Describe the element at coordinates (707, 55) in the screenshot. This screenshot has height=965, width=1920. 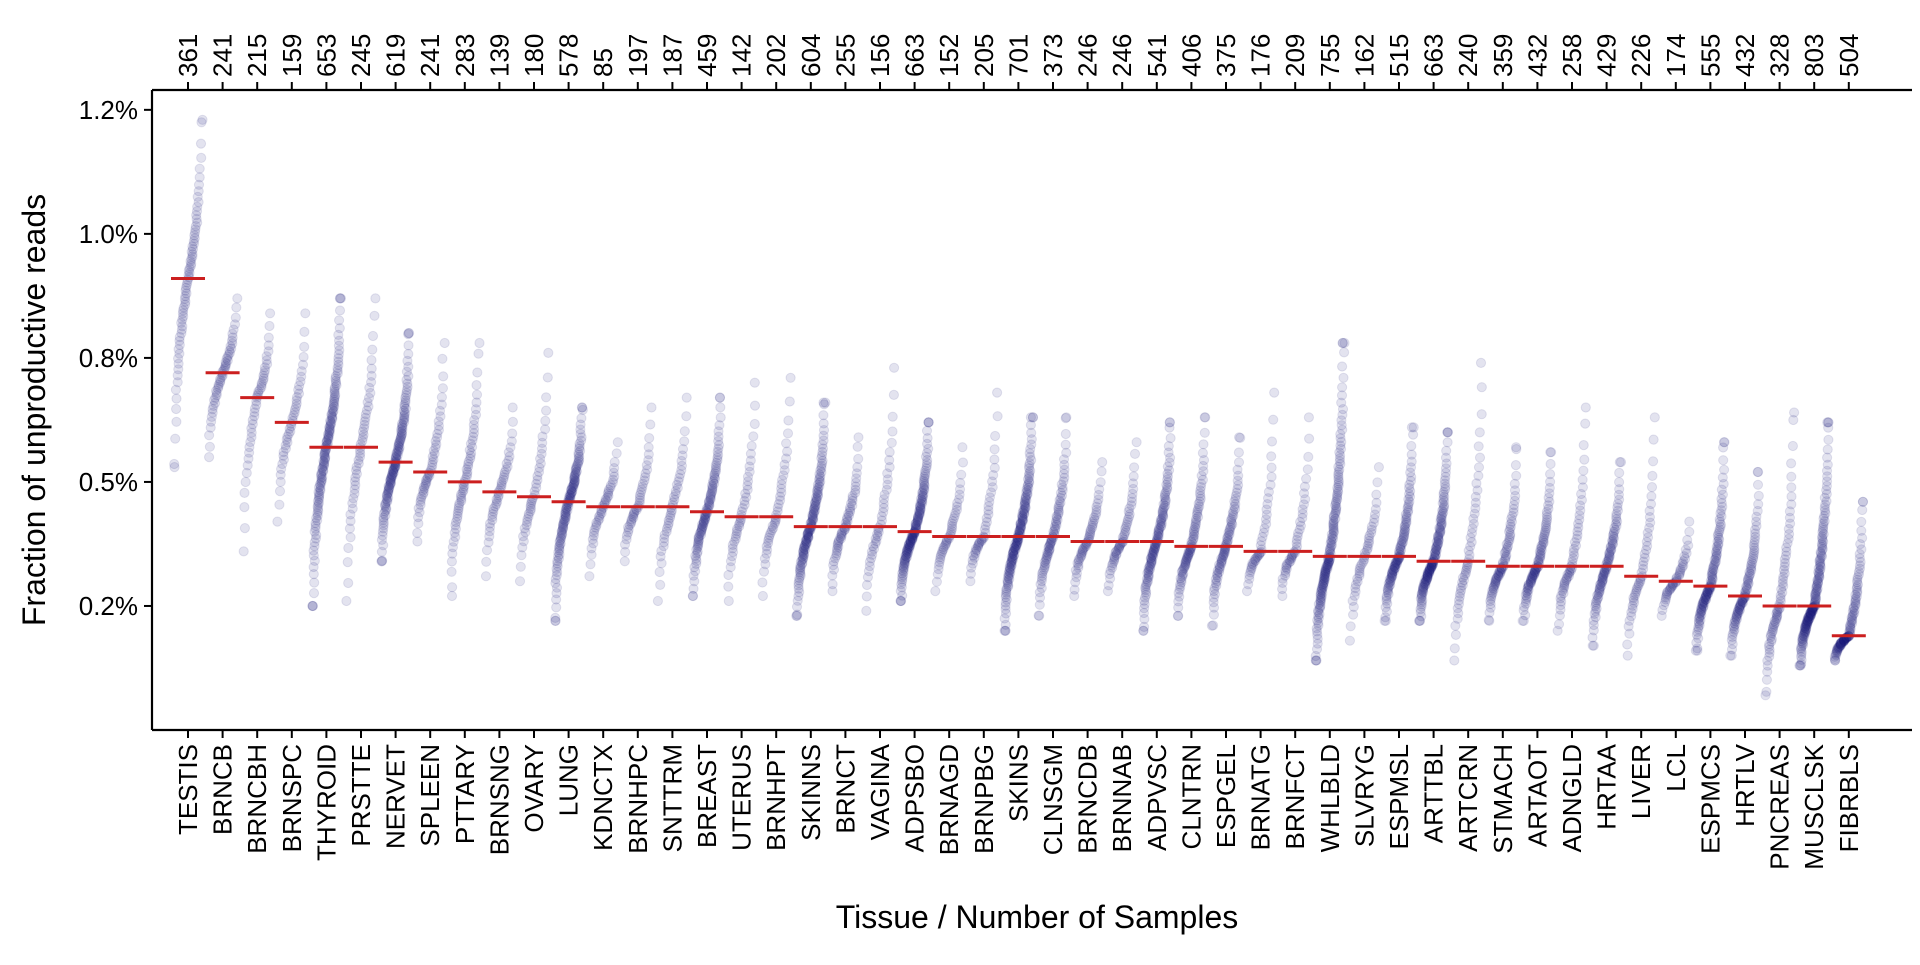
I see `sample-count-label: 459` at that location.